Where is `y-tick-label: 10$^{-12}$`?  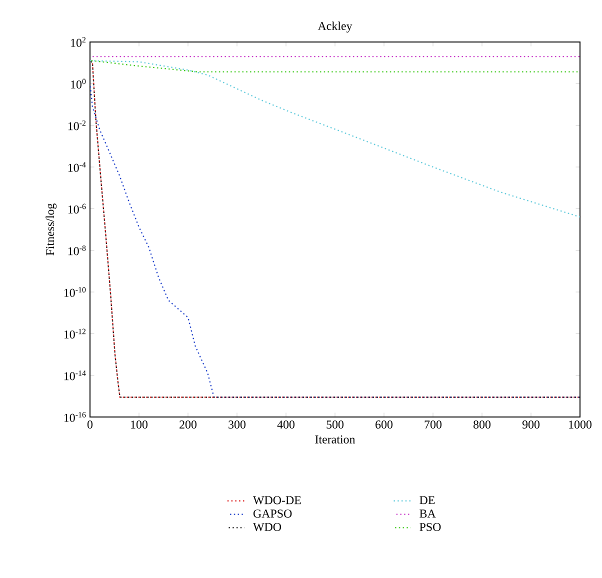
y-tick-label: 10$^{-12}$ is located at coordinates (75, 333).